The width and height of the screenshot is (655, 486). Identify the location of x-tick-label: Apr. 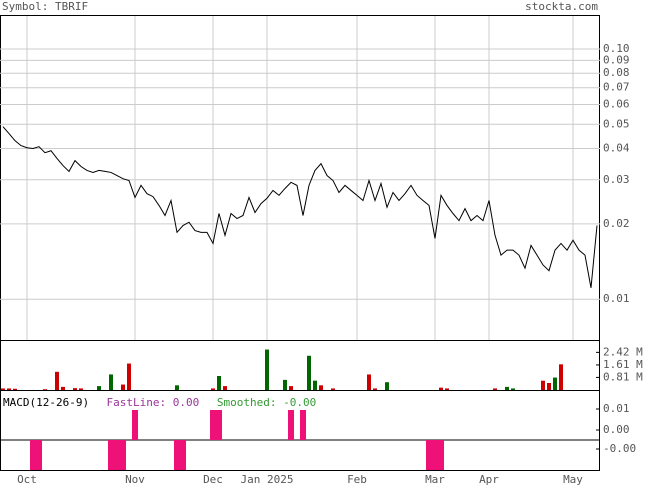
(489, 479).